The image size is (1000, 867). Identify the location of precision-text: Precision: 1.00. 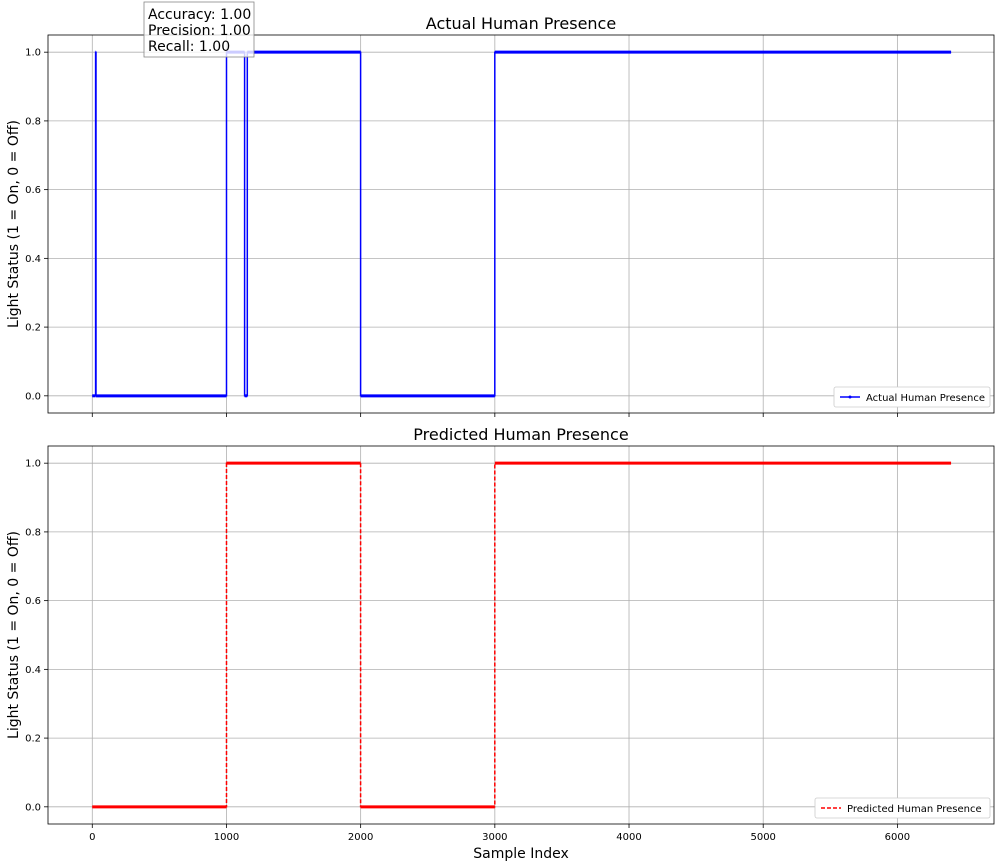
(199, 31).